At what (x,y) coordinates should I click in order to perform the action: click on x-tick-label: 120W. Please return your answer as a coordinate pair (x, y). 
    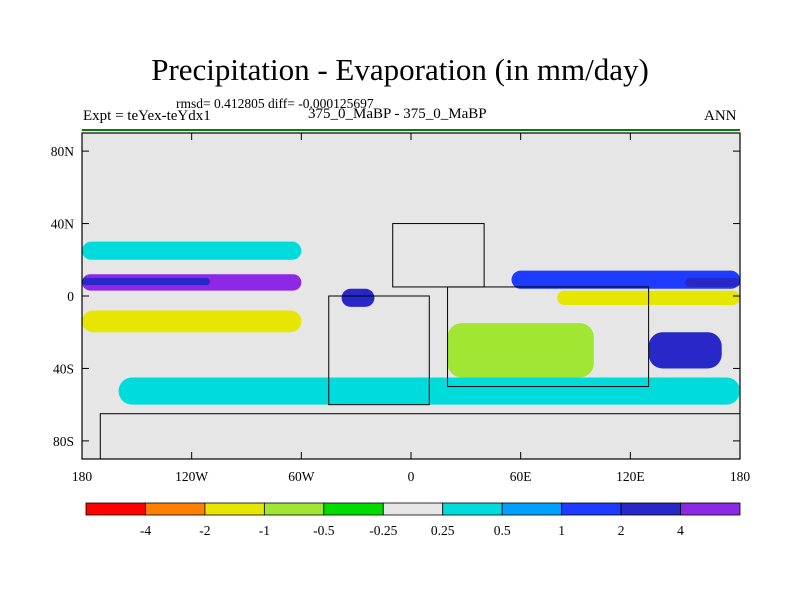
    Looking at the image, I should click on (191, 476).